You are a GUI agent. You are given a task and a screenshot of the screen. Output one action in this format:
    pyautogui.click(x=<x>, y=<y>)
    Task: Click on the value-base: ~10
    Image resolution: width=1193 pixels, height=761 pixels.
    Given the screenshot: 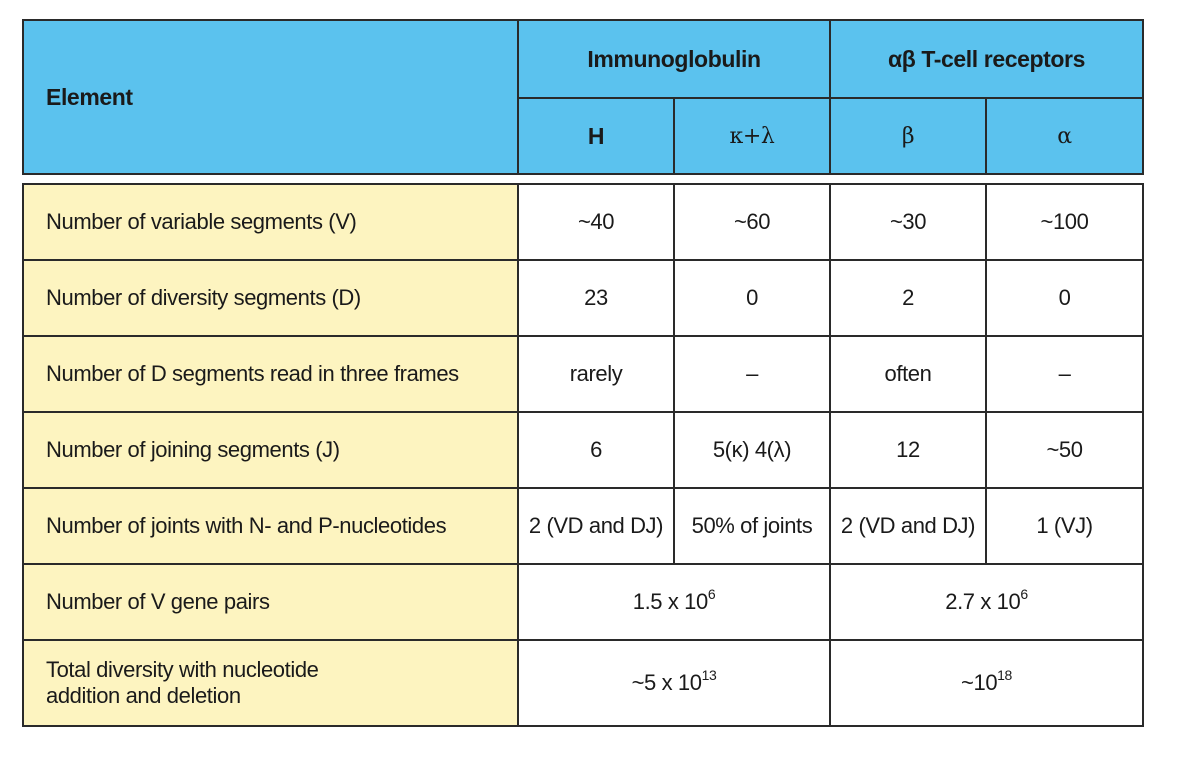 What is the action you would take?
    pyautogui.click(x=979, y=682)
    